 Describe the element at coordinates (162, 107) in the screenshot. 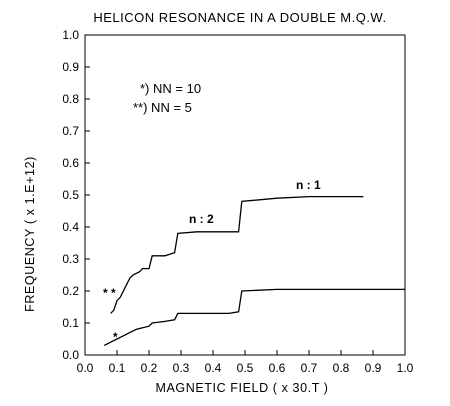

I see `legend-line-2: **) NN = 5` at that location.